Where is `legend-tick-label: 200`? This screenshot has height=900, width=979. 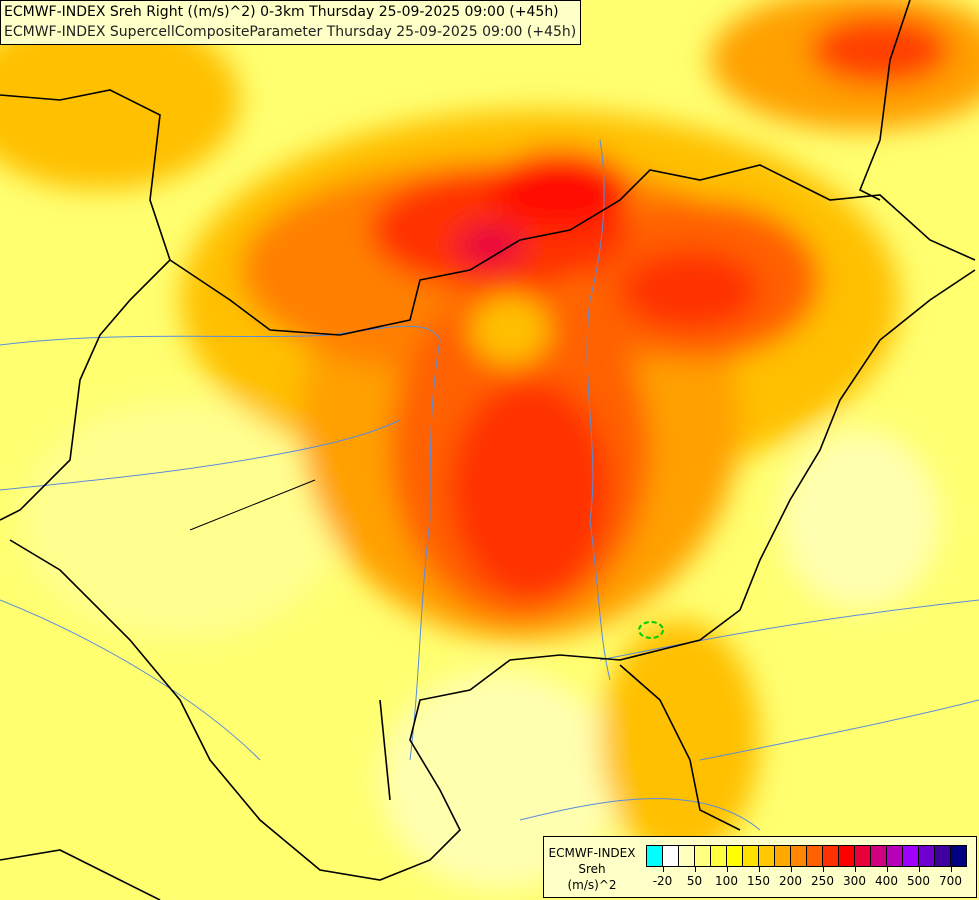
legend-tick-label: 200 is located at coordinates (790, 881).